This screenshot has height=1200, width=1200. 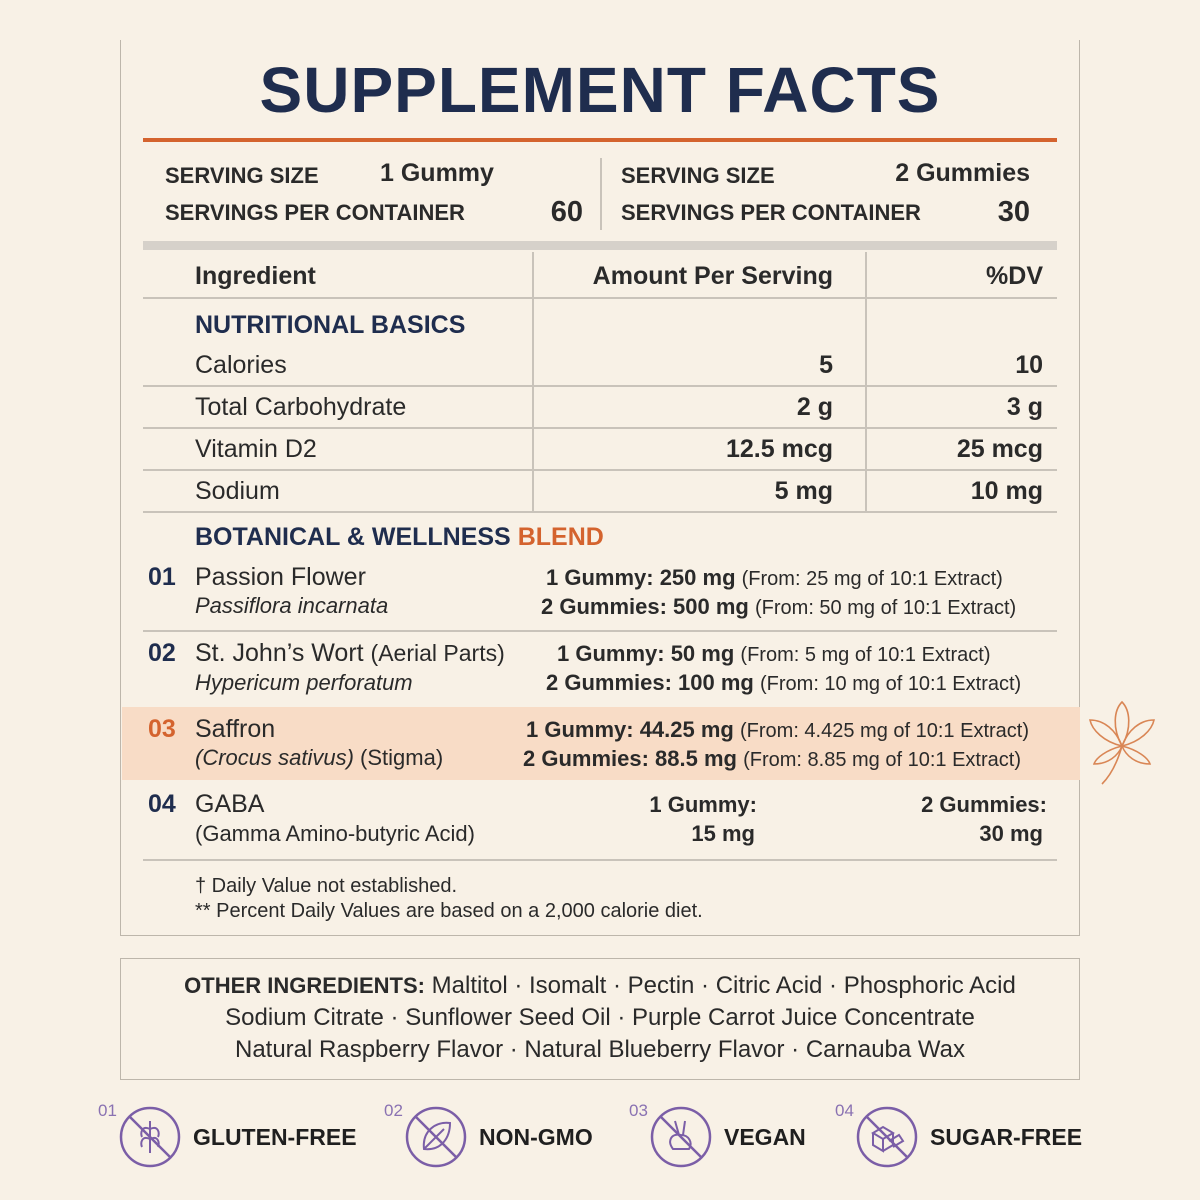 I want to click on item-latin: Passiflora incarnata, so click(x=292, y=605).